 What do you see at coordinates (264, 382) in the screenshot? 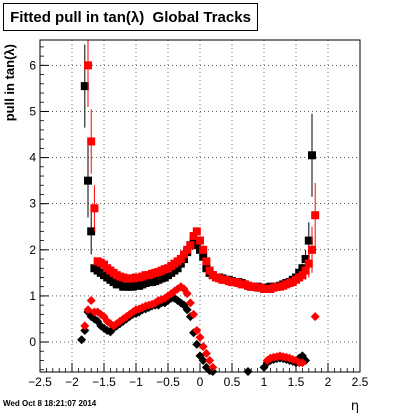
I see `x-tick-label: 1` at bounding box center [264, 382].